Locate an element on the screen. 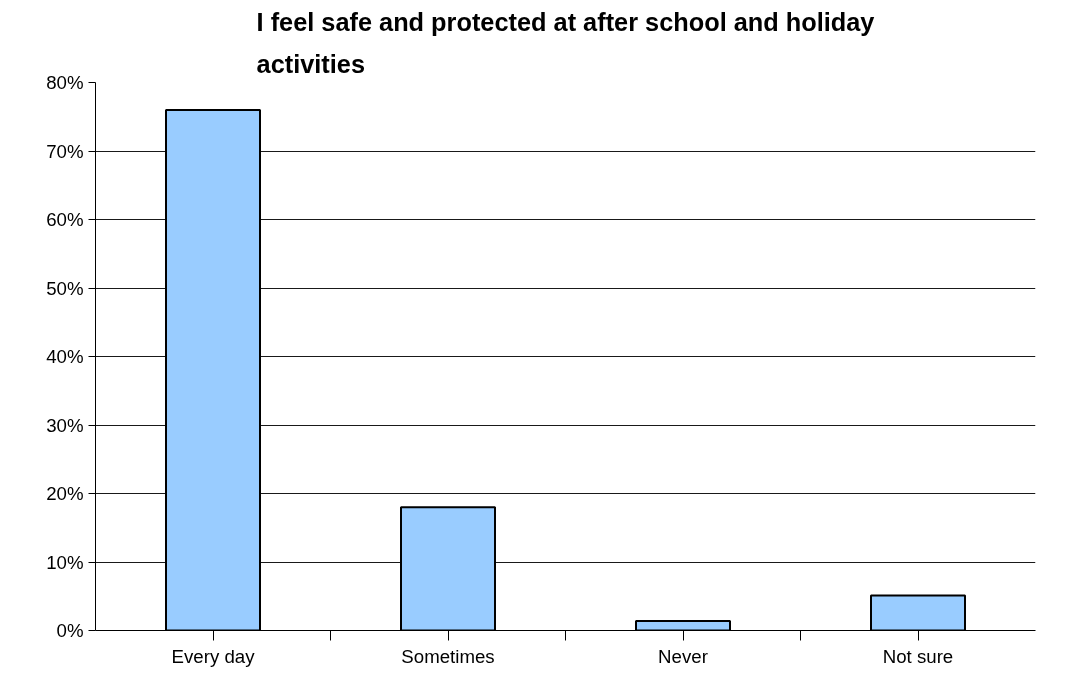  y-tick-label: 50% is located at coordinates (65, 288).